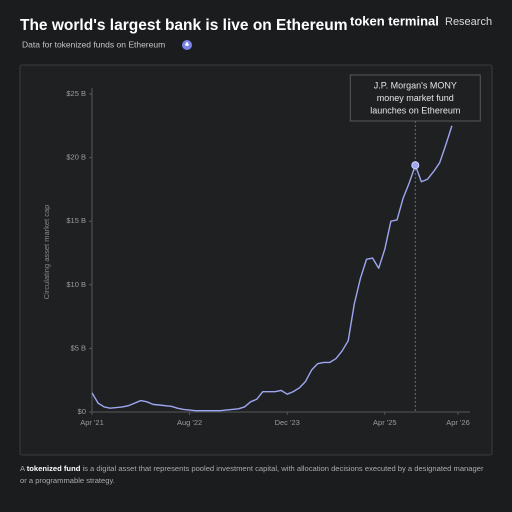 This screenshot has height=512, width=512. What do you see at coordinates (46, 252) in the screenshot?
I see `y-axis-label: Circulating asset market cap` at bounding box center [46, 252].